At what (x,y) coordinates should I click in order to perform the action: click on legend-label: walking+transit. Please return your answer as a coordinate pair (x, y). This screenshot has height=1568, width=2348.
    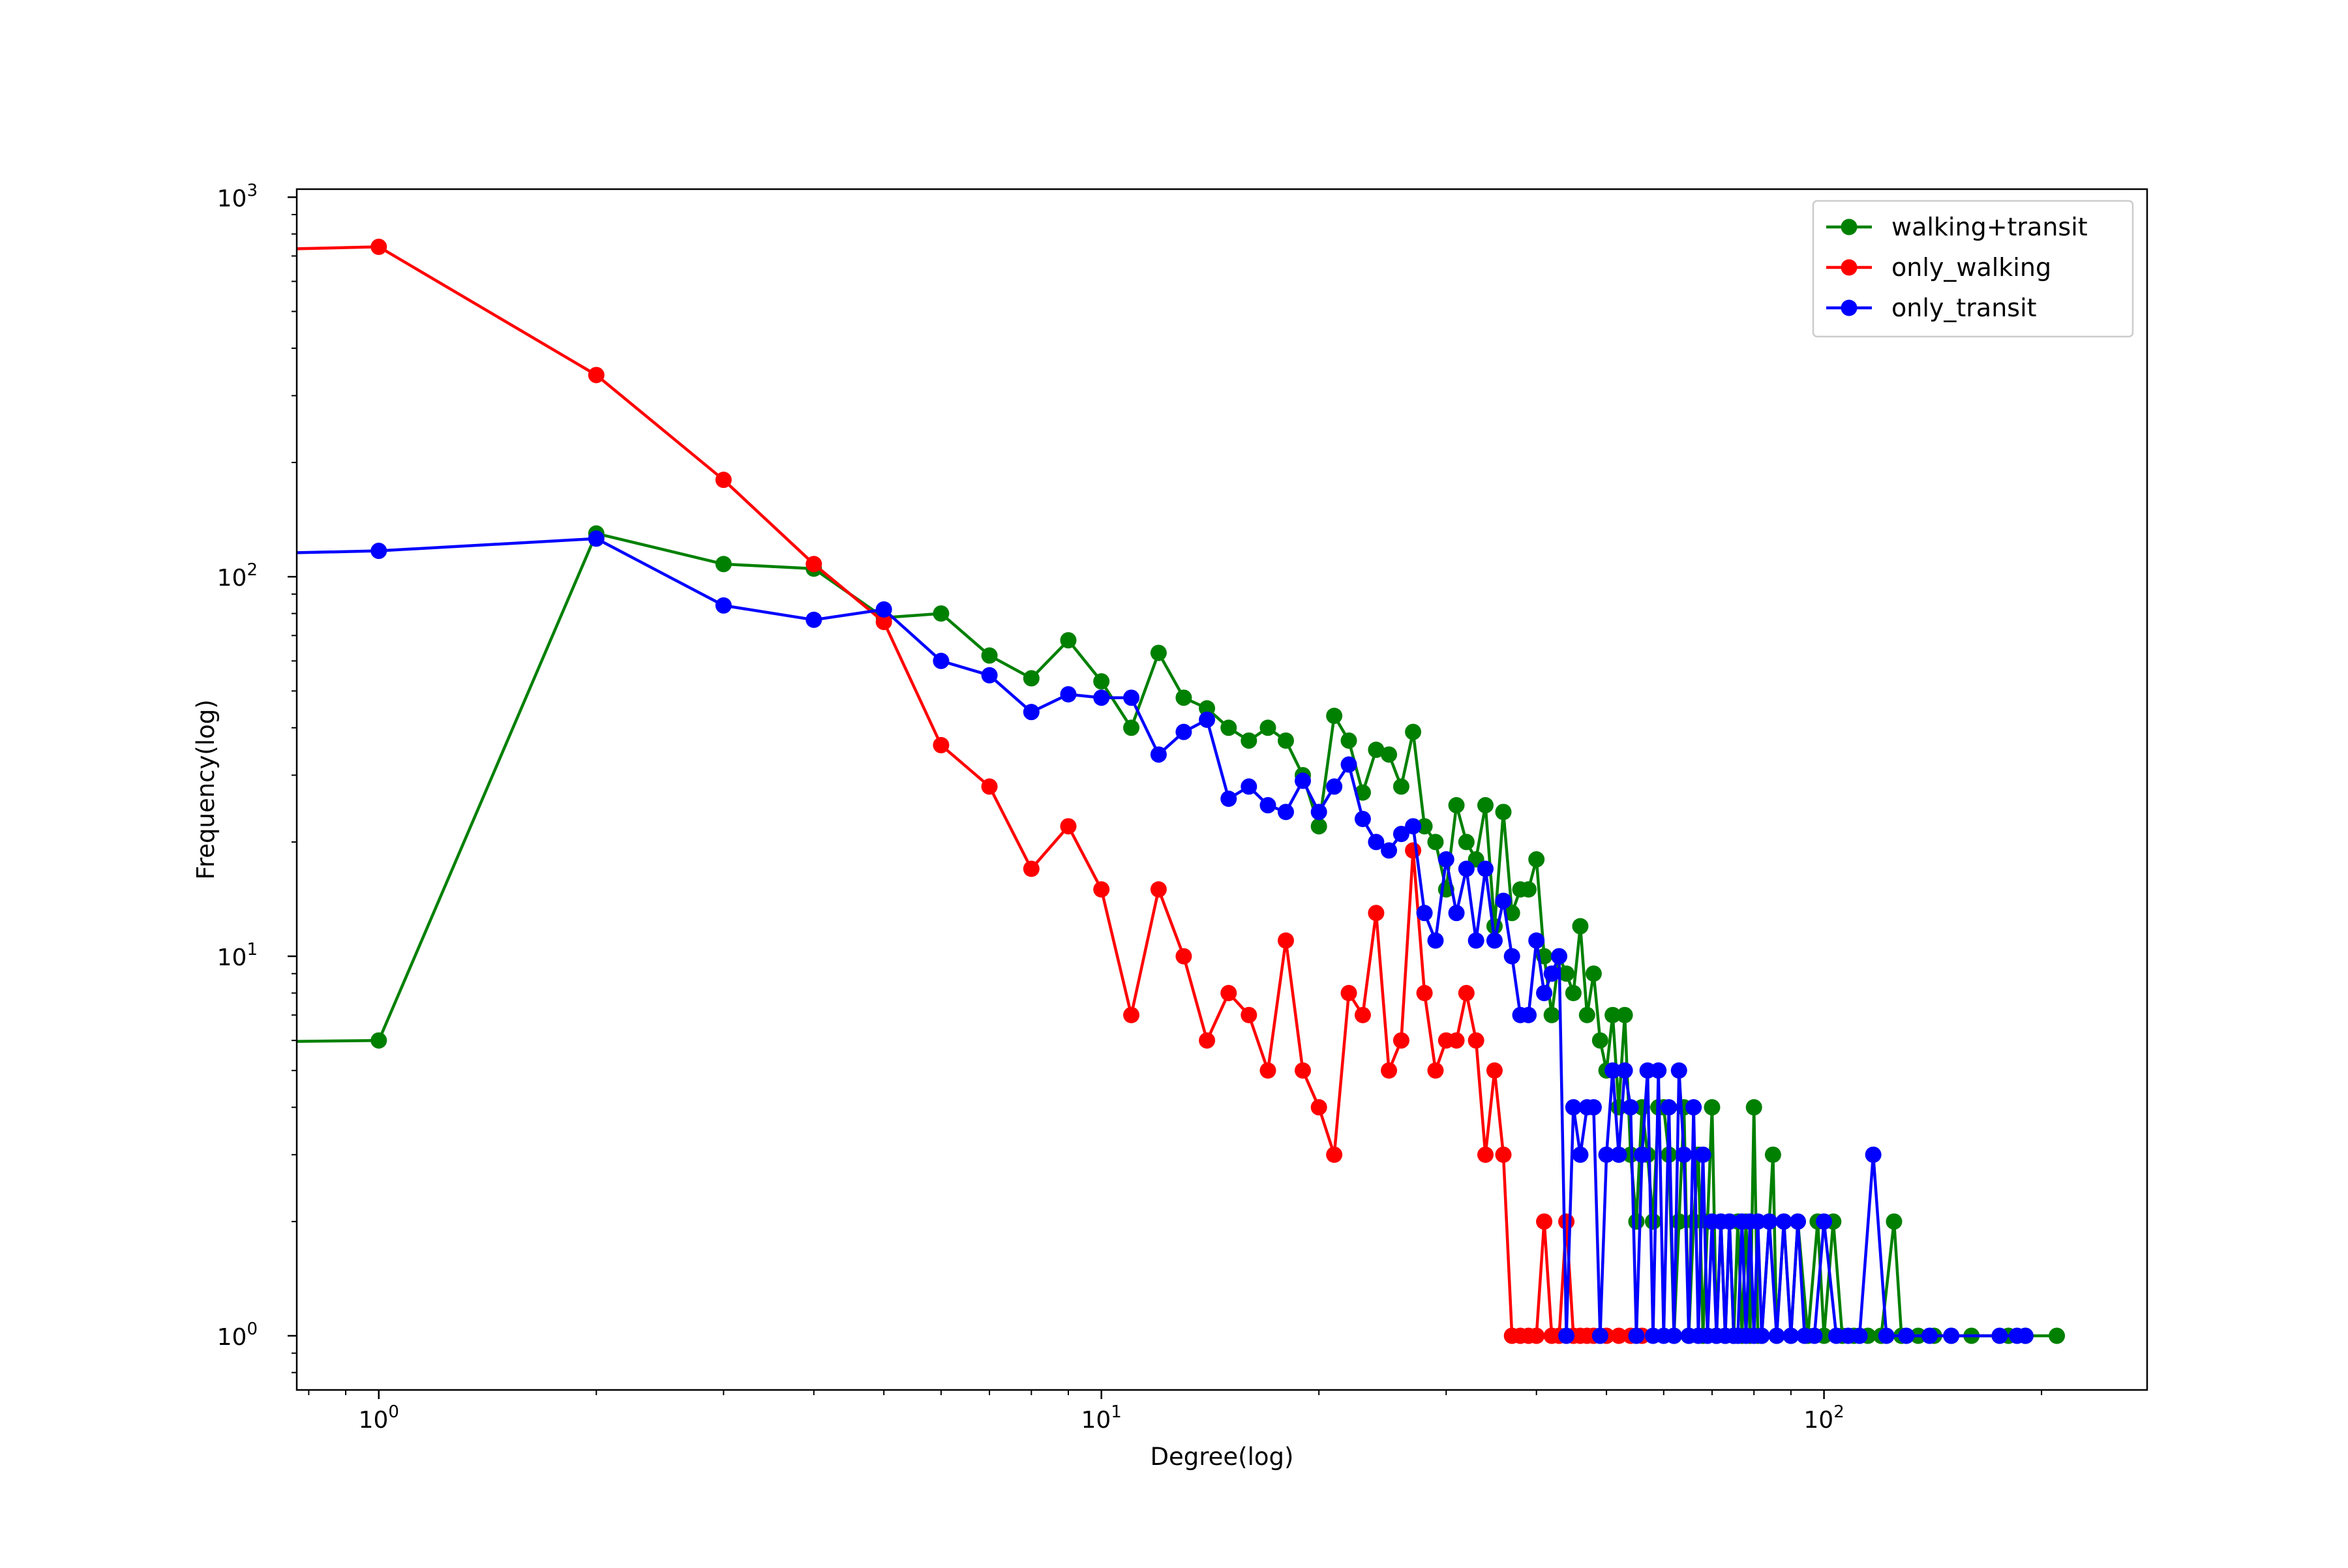
    Looking at the image, I should click on (1990, 227).